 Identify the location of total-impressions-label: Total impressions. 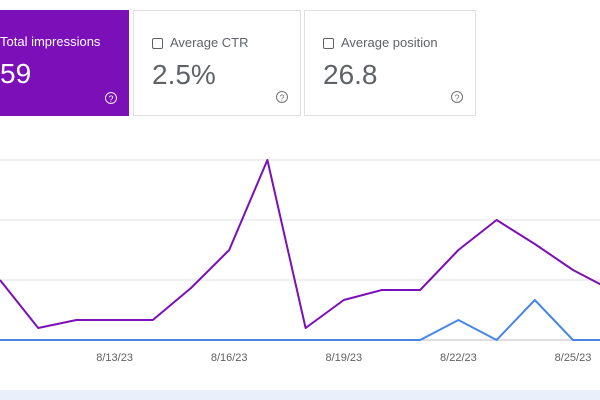
(50, 41).